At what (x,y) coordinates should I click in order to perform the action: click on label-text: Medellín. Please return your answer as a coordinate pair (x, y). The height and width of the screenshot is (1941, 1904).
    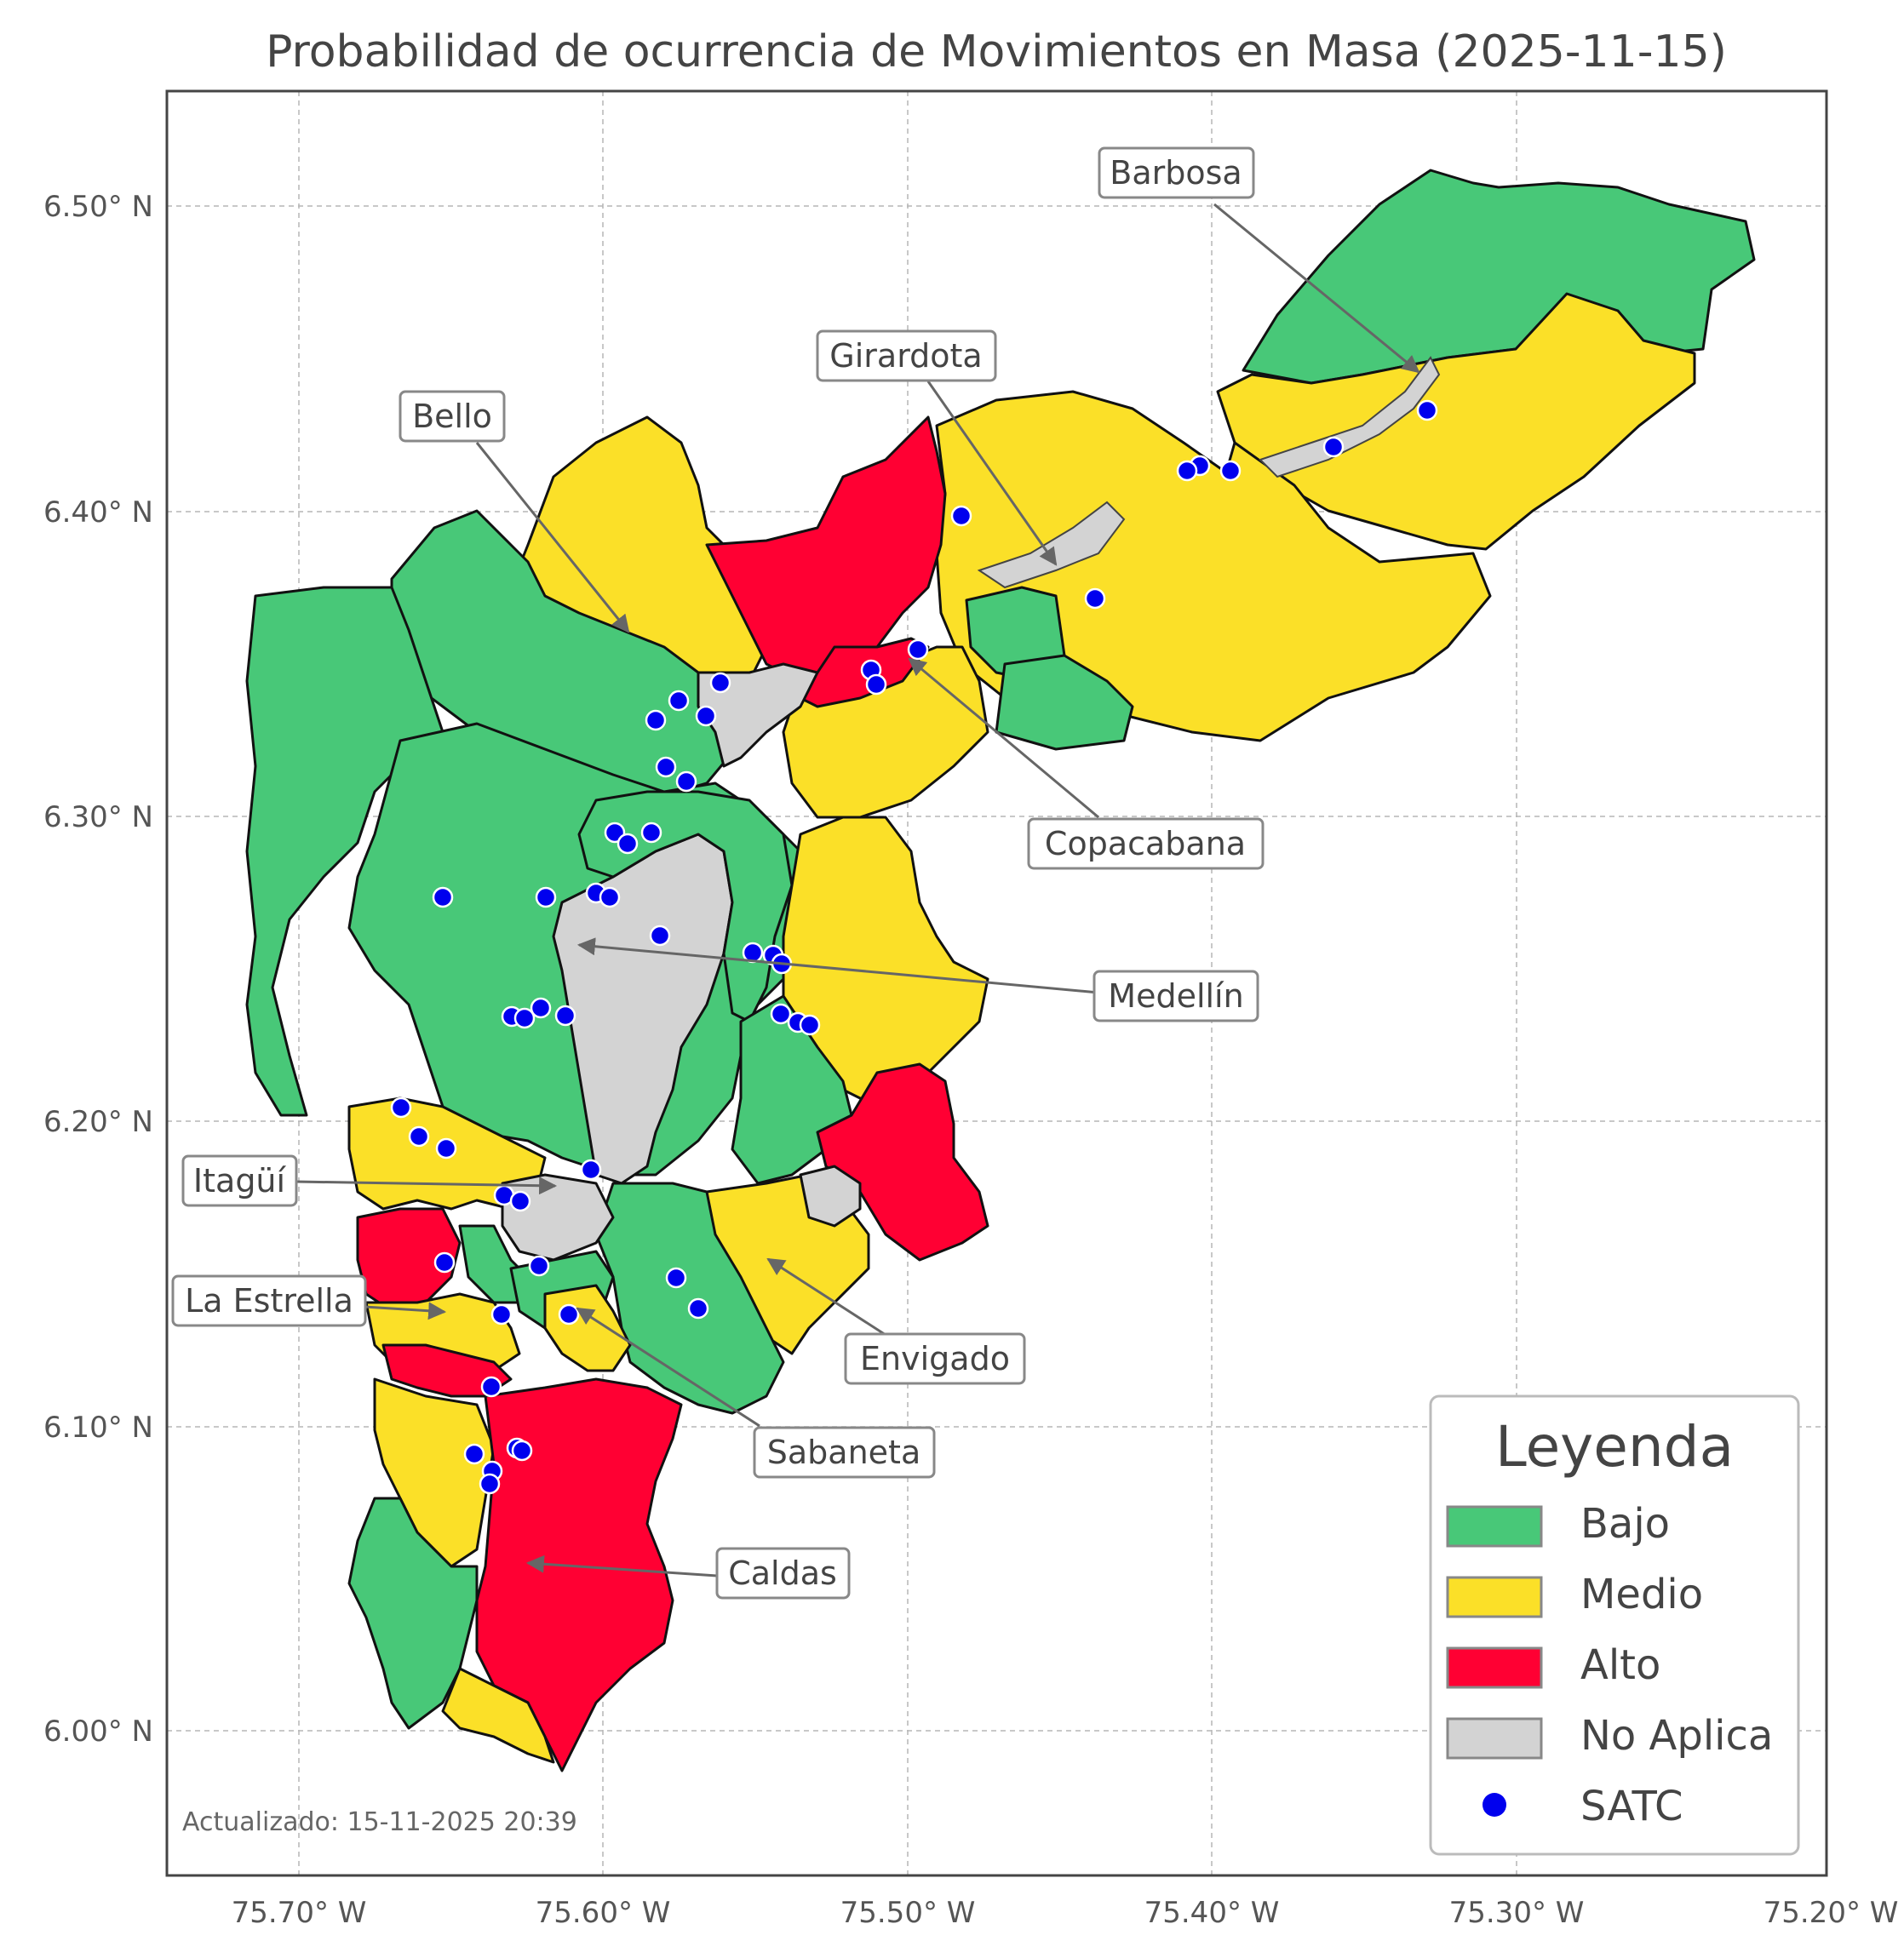
    Looking at the image, I should click on (1175, 996).